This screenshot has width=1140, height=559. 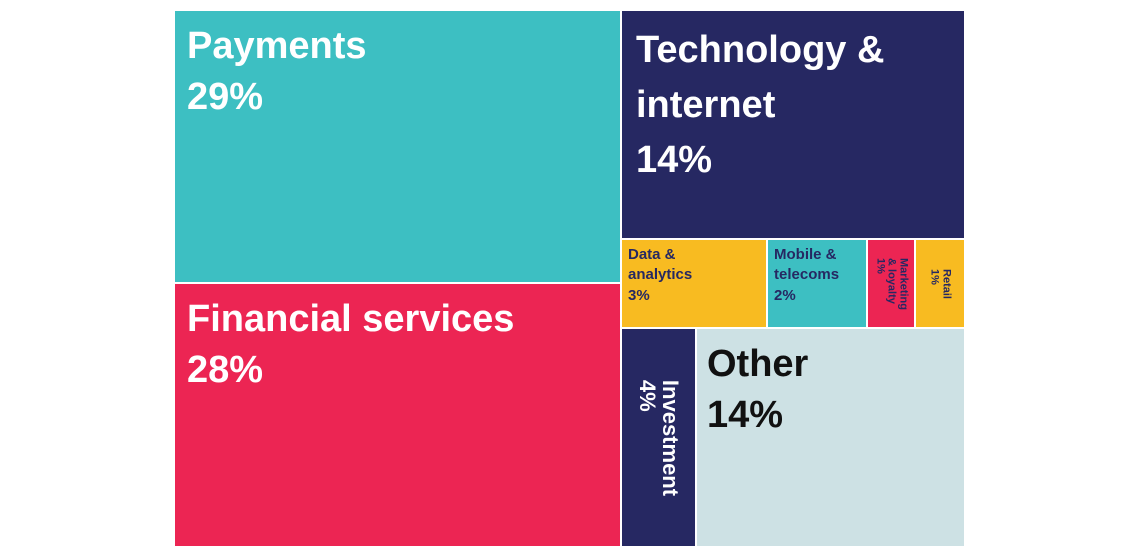 What do you see at coordinates (807, 265) in the screenshot?
I see `tile-label: Mobile & telecoms` at bounding box center [807, 265].